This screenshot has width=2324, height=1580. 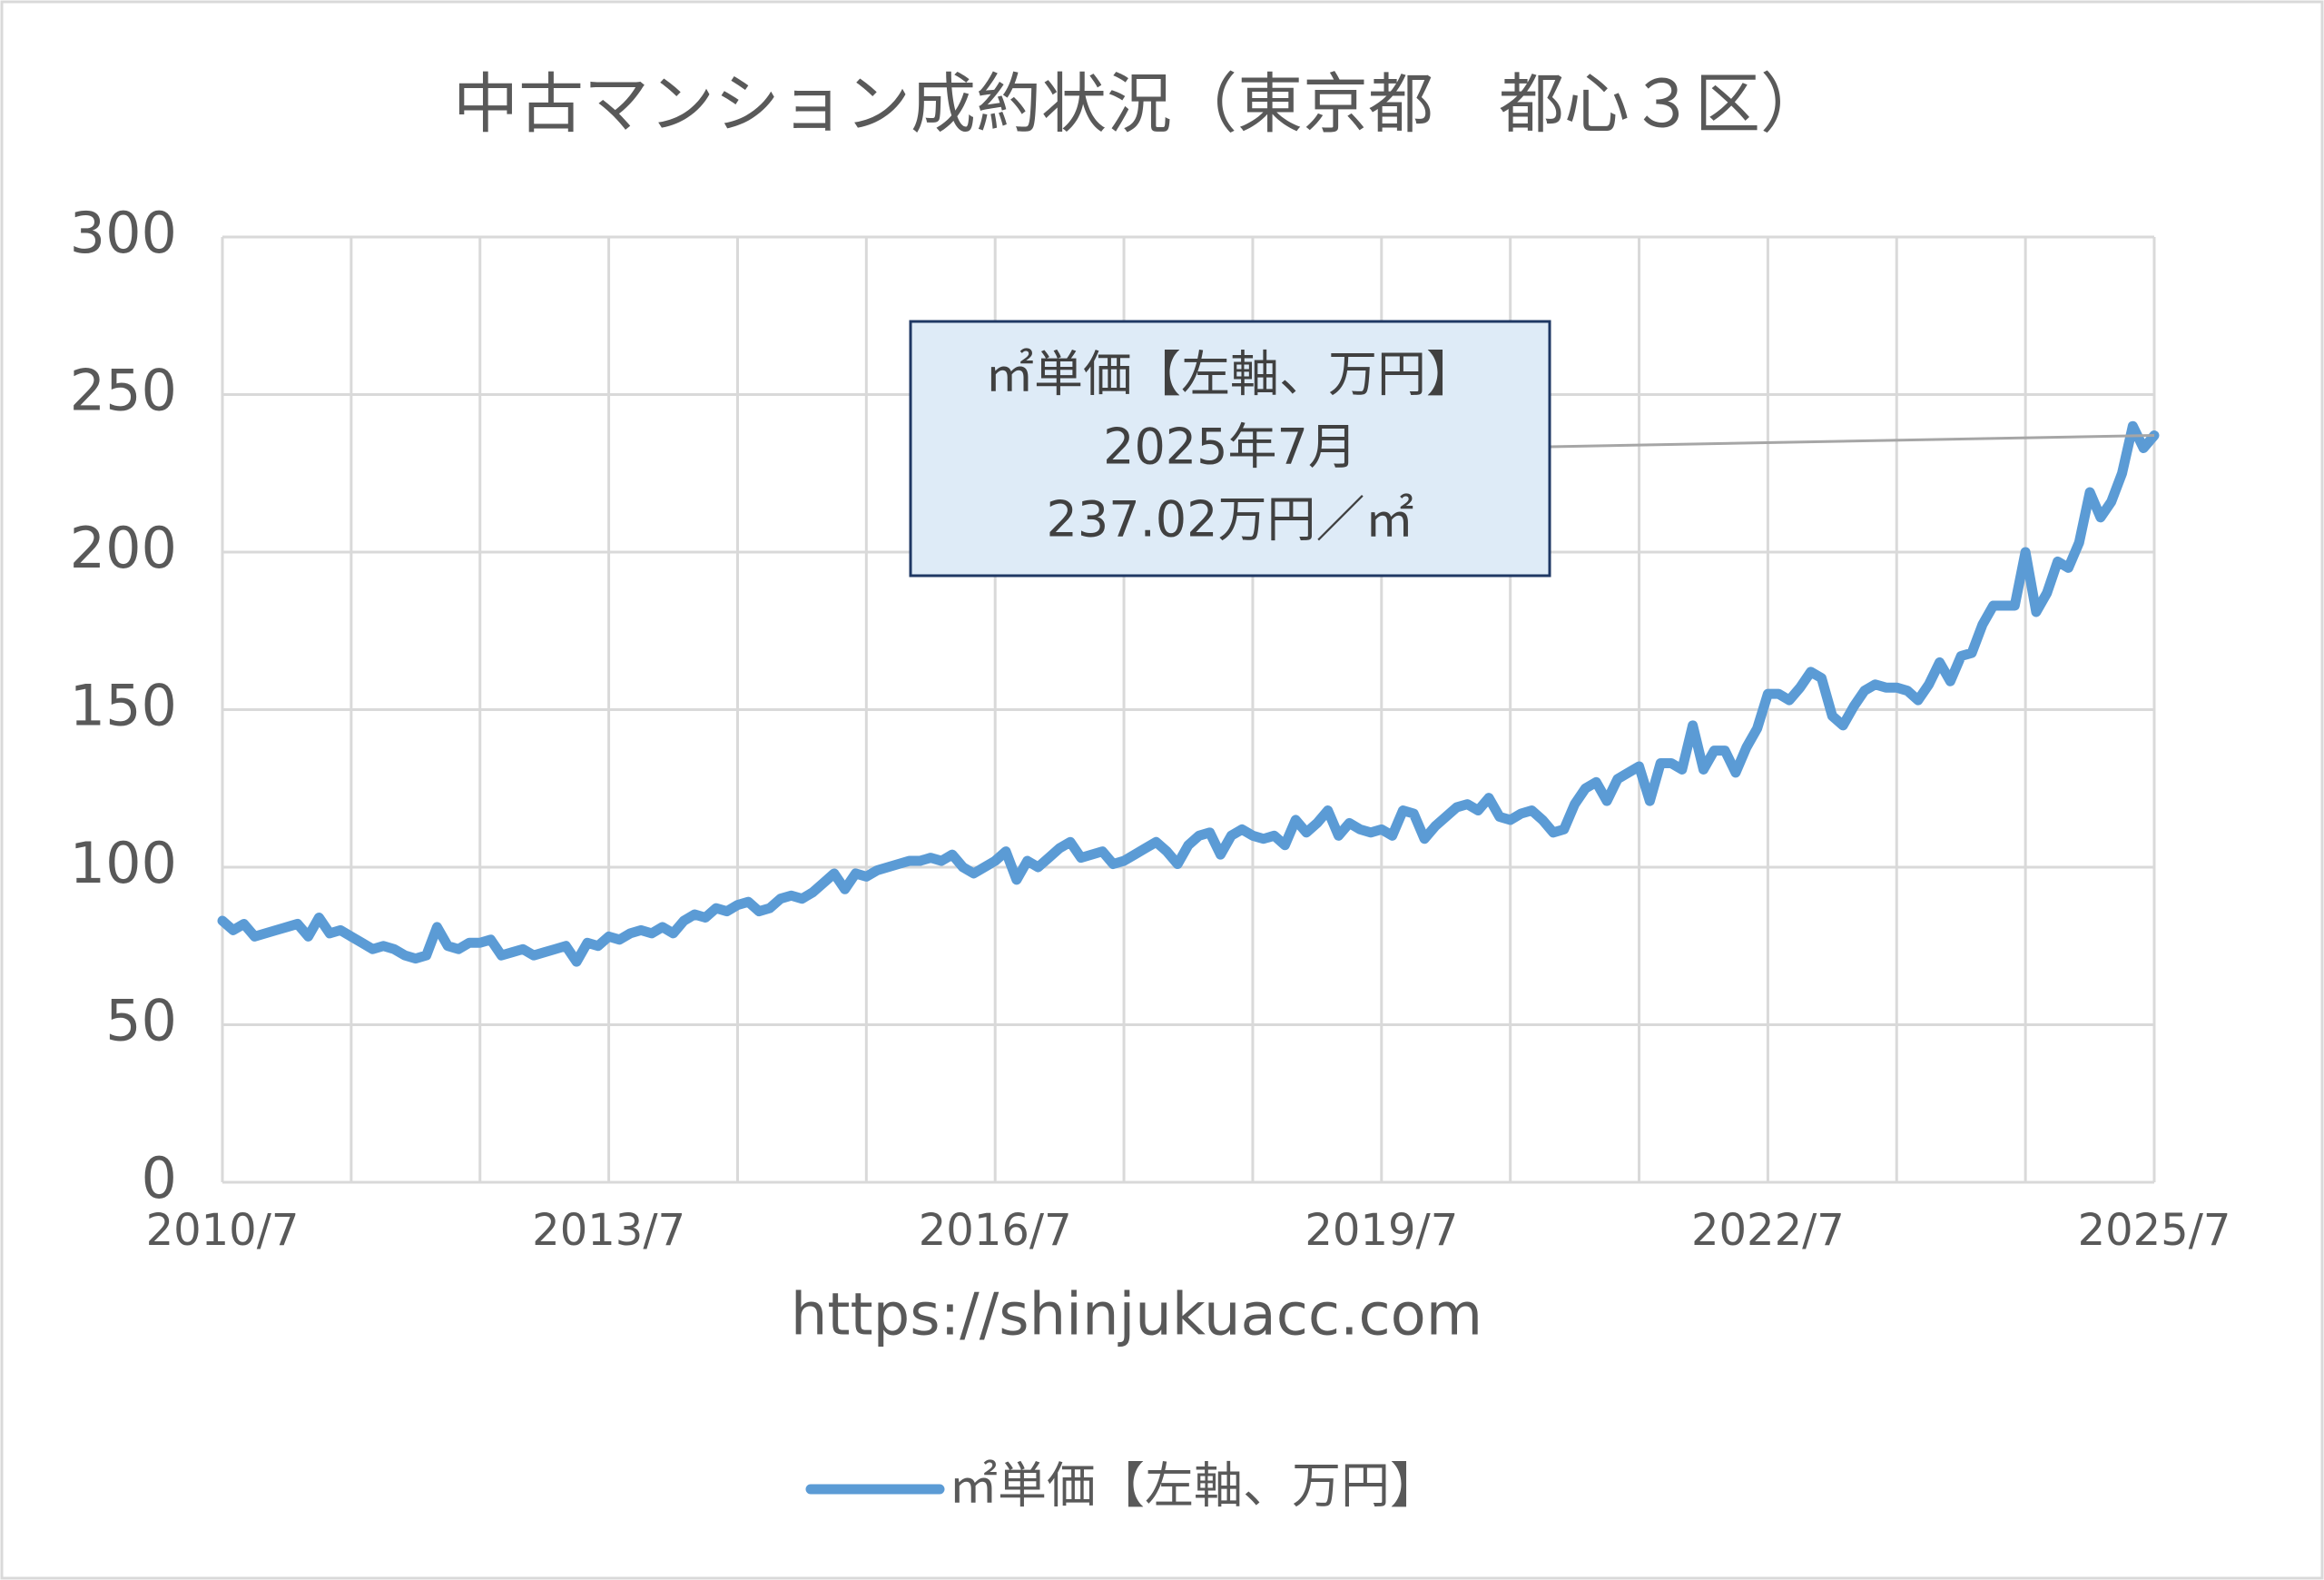 What do you see at coordinates (1768, 1230) in the screenshot?
I see `x-tick-label: 2022/7` at bounding box center [1768, 1230].